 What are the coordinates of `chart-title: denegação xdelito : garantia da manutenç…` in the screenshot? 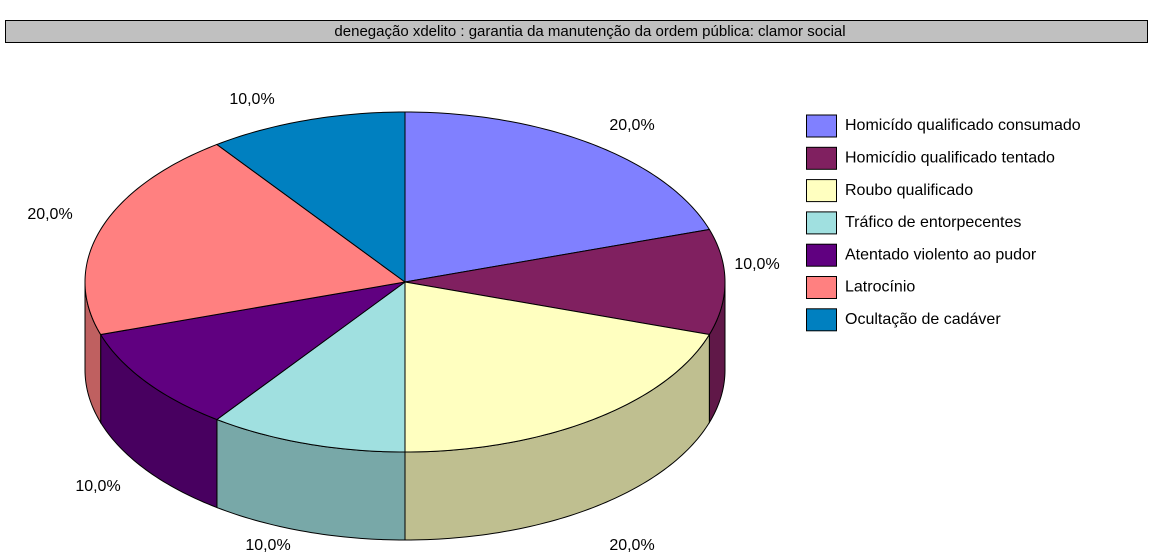 It's located at (589, 31).